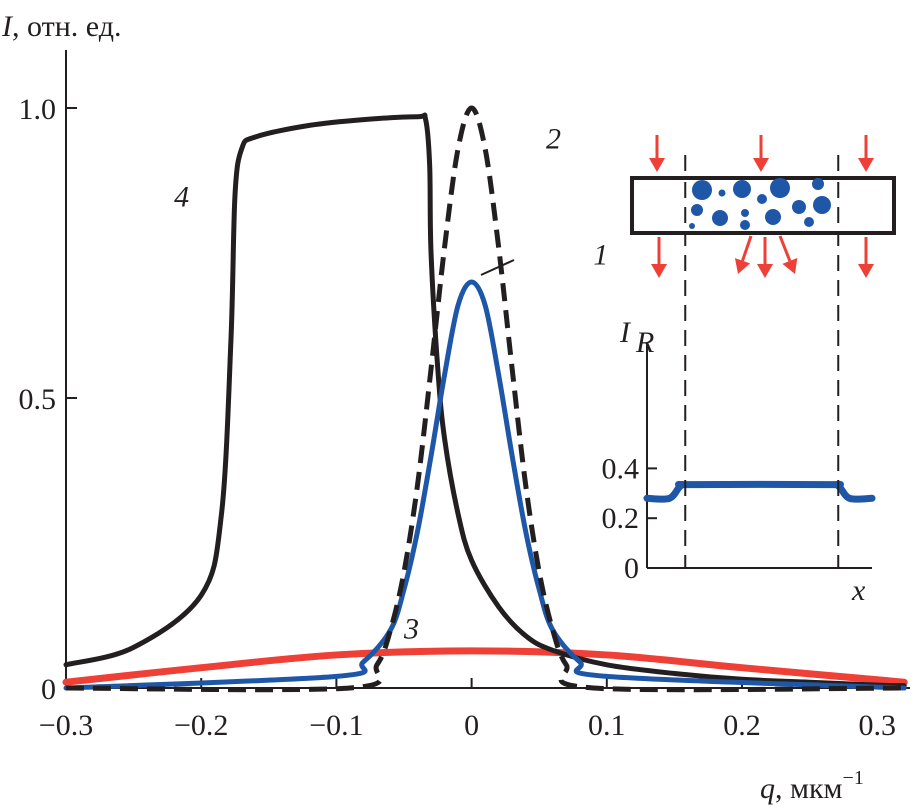  Describe the element at coordinates (66, 725) in the screenshot. I see `x-tick-label: −0.3` at that location.